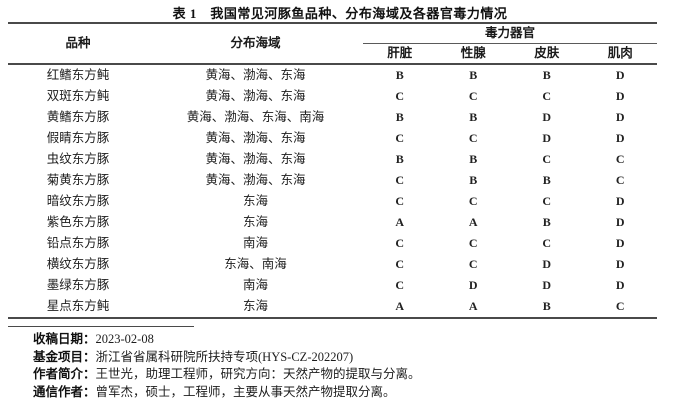  What do you see at coordinates (64, 391) in the screenshot?
I see `corresponding-author-label: 通信作者：` at bounding box center [64, 391].